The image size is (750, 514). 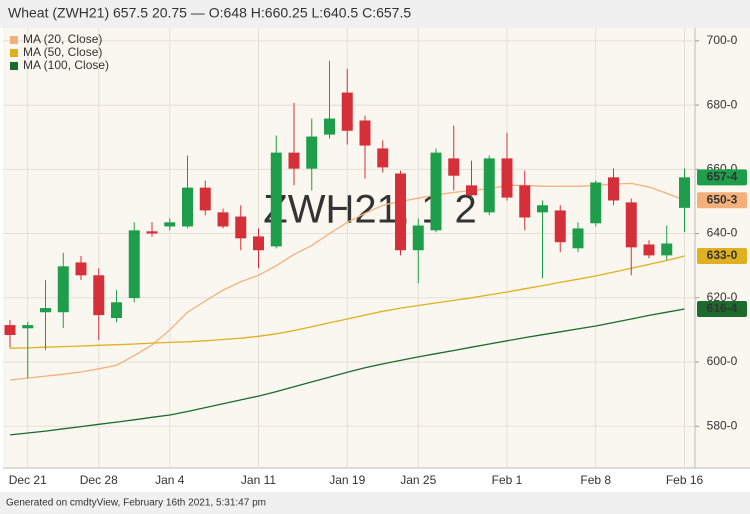 I want to click on footer-bar, so click(x=375, y=503).